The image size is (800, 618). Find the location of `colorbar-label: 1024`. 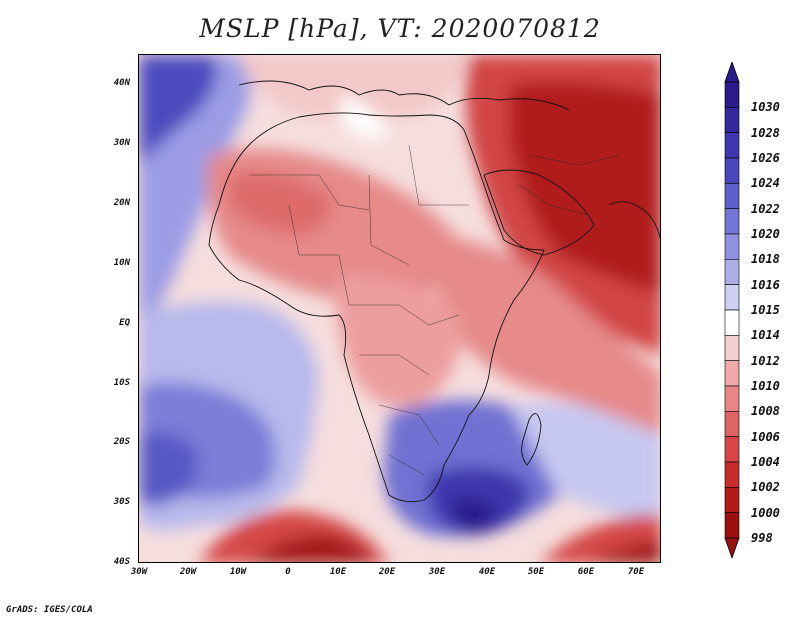

colorbar-label: 1024 is located at coordinates (765, 183).